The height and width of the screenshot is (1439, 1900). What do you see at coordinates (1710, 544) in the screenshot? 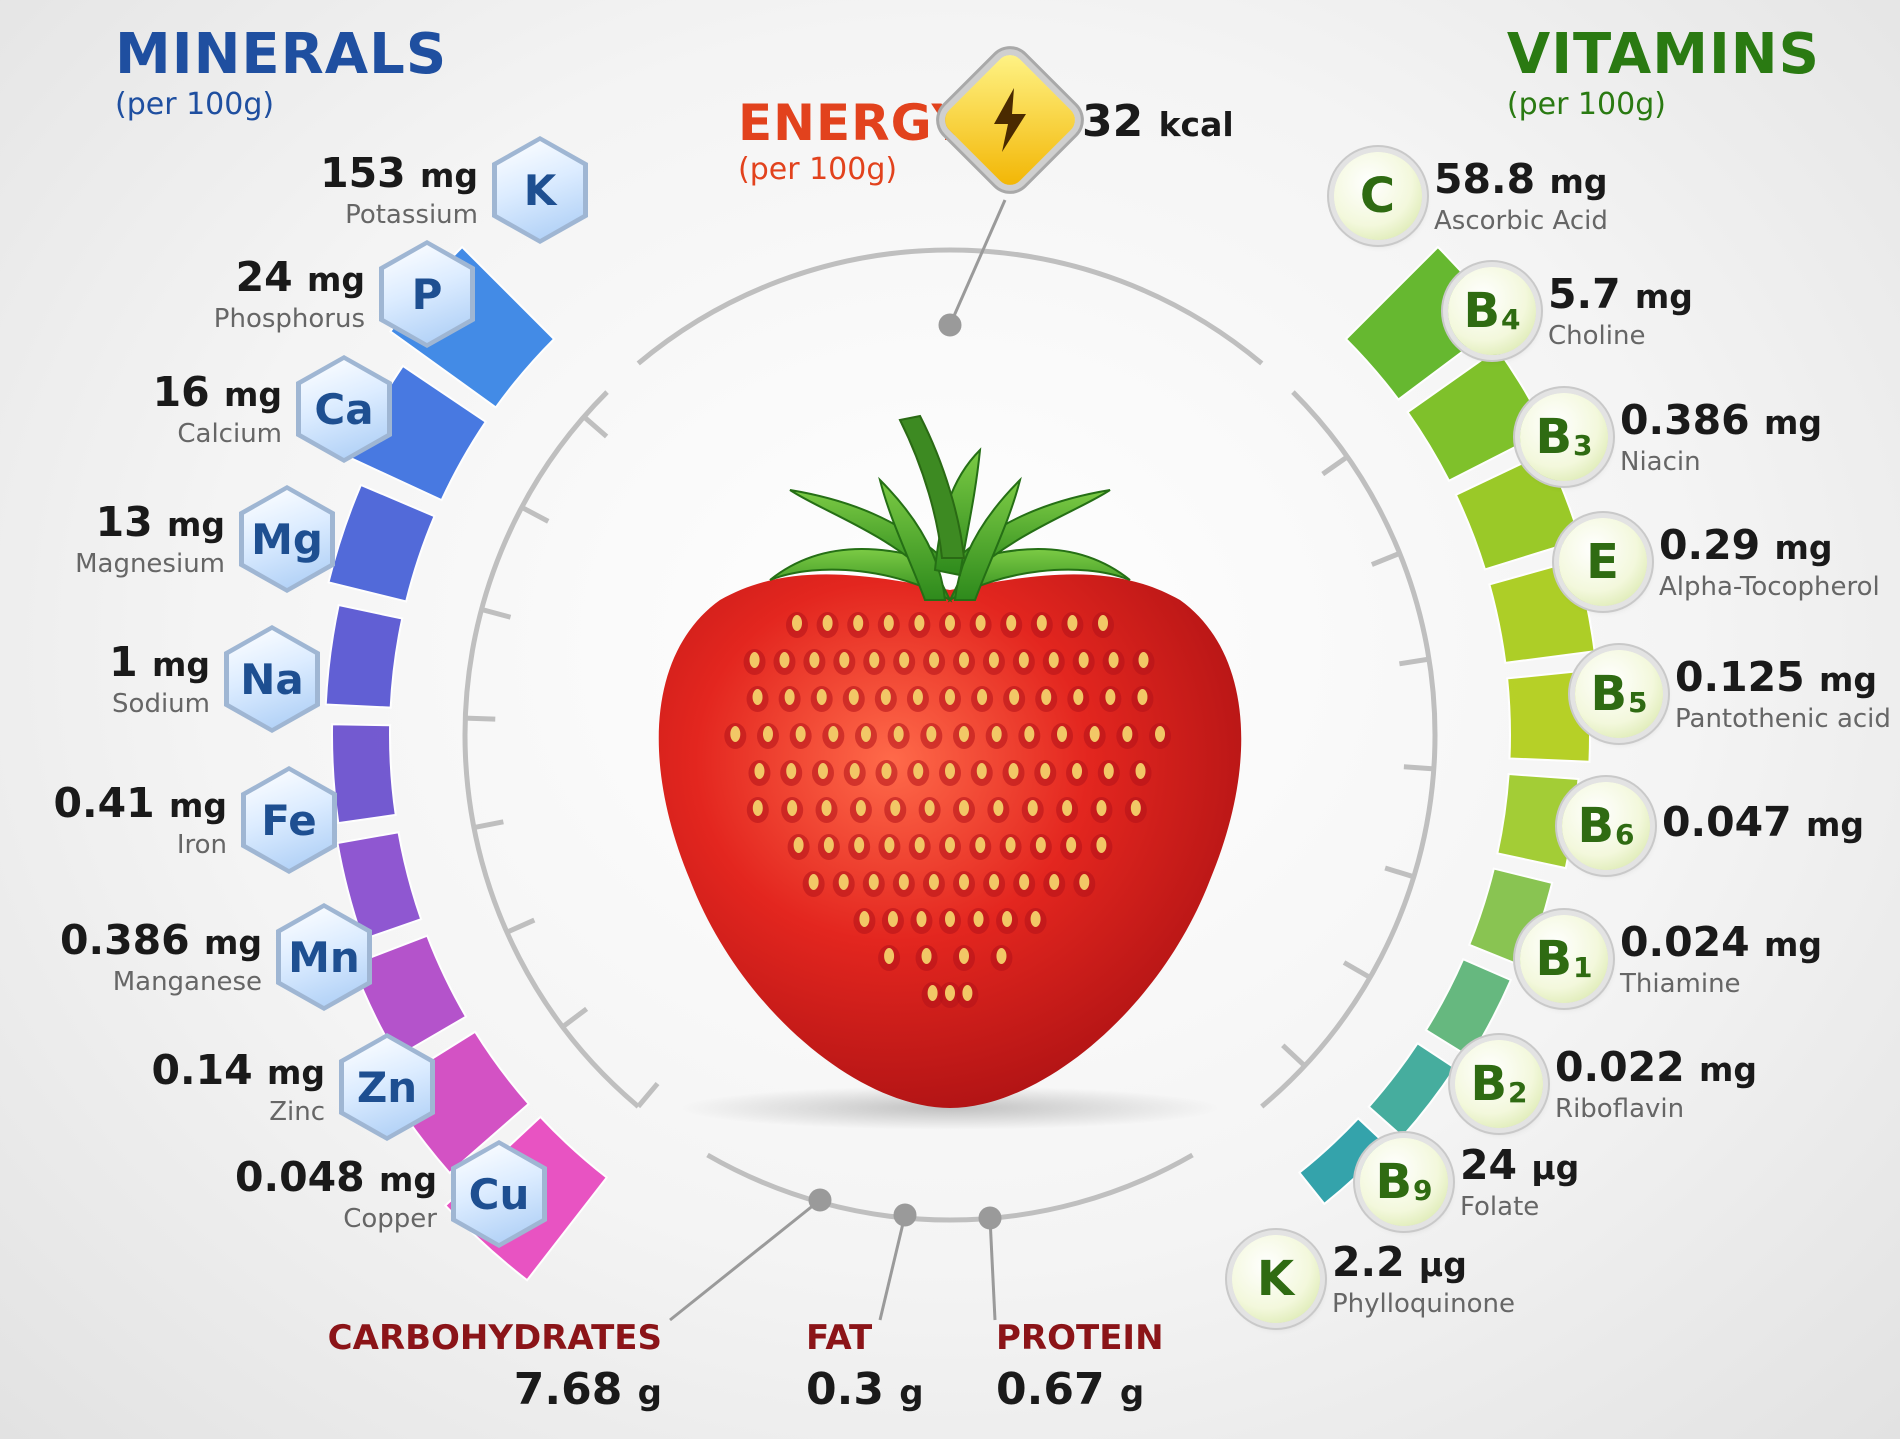
I see `vitamin-amount: 0.29` at bounding box center [1710, 544].